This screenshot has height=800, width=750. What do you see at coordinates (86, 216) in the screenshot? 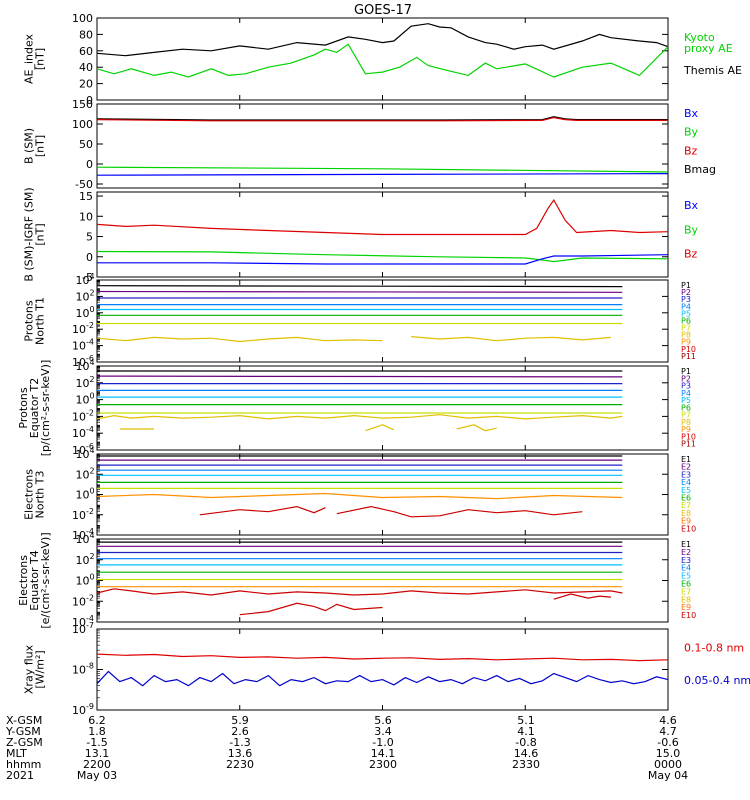
I see `y-tick-label: 10` at bounding box center [86, 216].